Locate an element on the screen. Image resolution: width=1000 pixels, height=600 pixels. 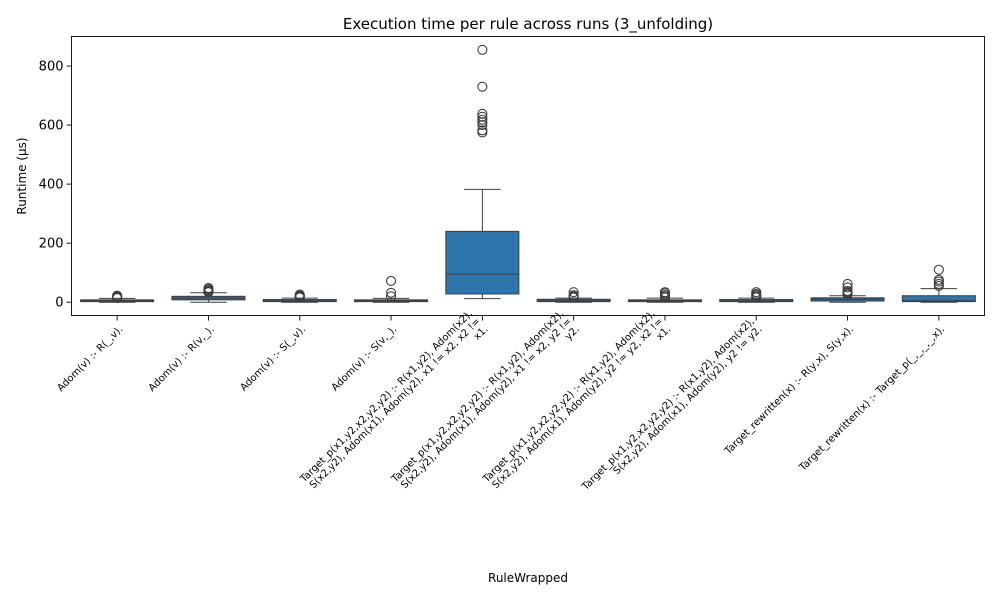
x-axis-label: RuleWrapped is located at coordinates (528, 578).